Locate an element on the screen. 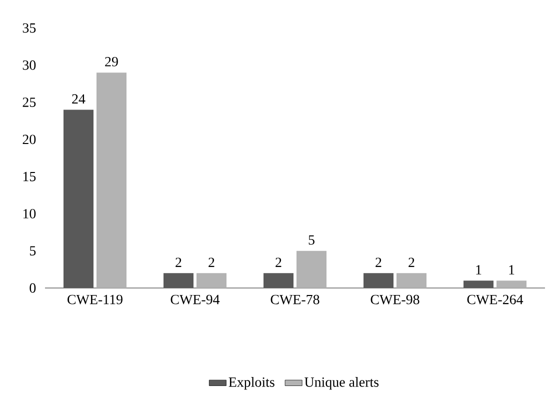  y-tick-label: 35 is located at coordinates (29, 28).